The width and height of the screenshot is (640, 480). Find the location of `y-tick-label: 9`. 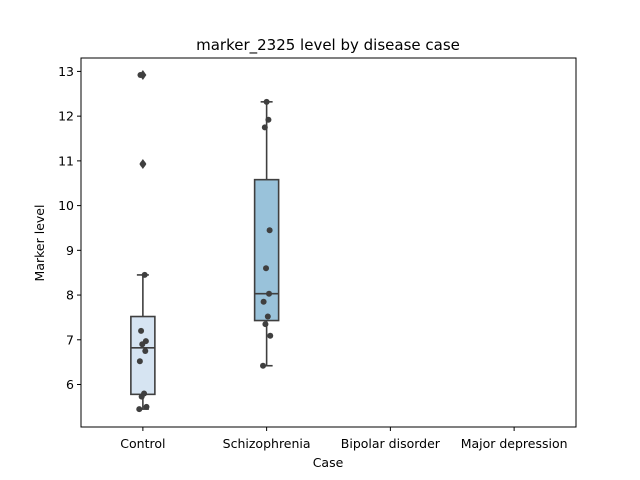

y-tick-label: 9 is located at coordinates (70, 250).